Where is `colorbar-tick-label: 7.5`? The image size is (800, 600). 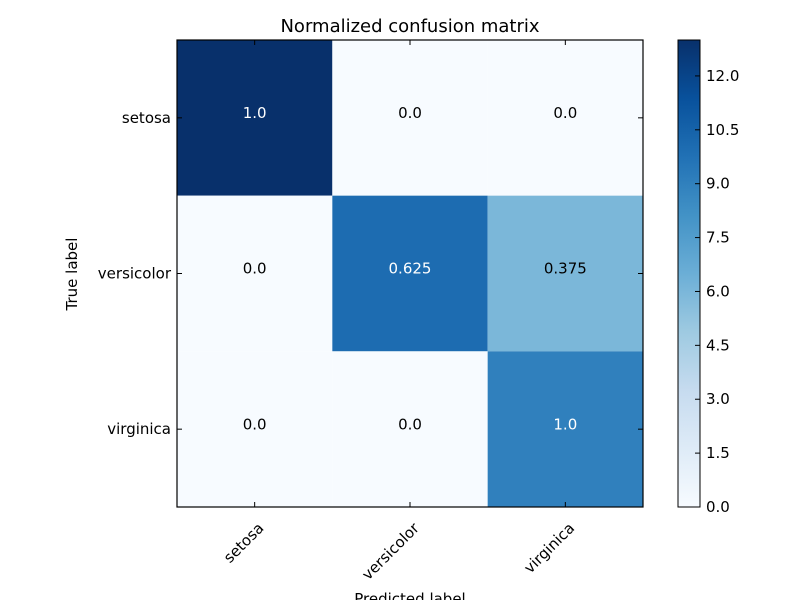
colorbar-tick-label: 7.5 is located at coordinates (718, 238).